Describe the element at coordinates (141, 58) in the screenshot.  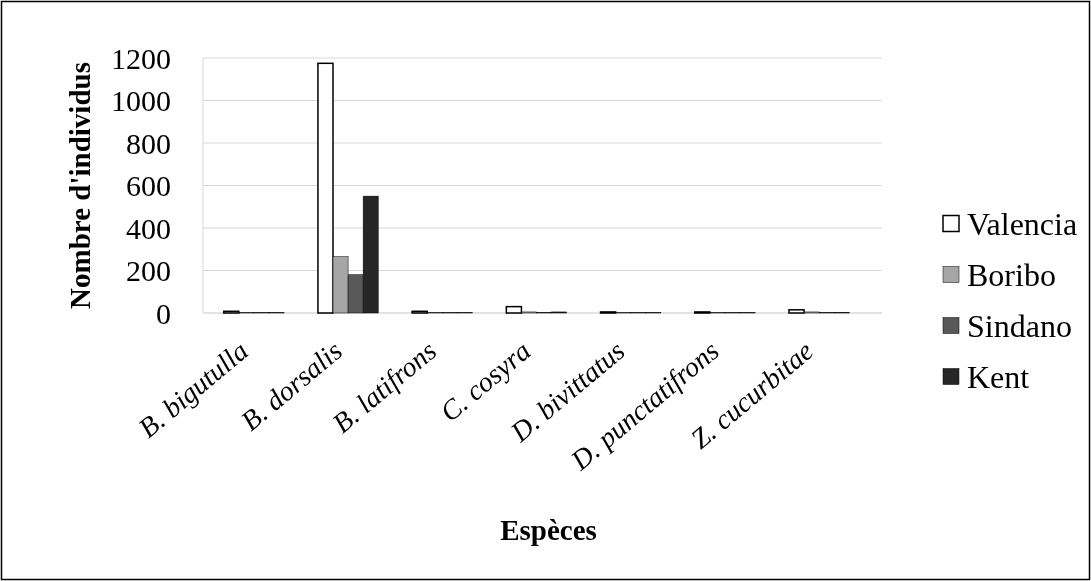
I see `y-tick-label: 1200` at that location.